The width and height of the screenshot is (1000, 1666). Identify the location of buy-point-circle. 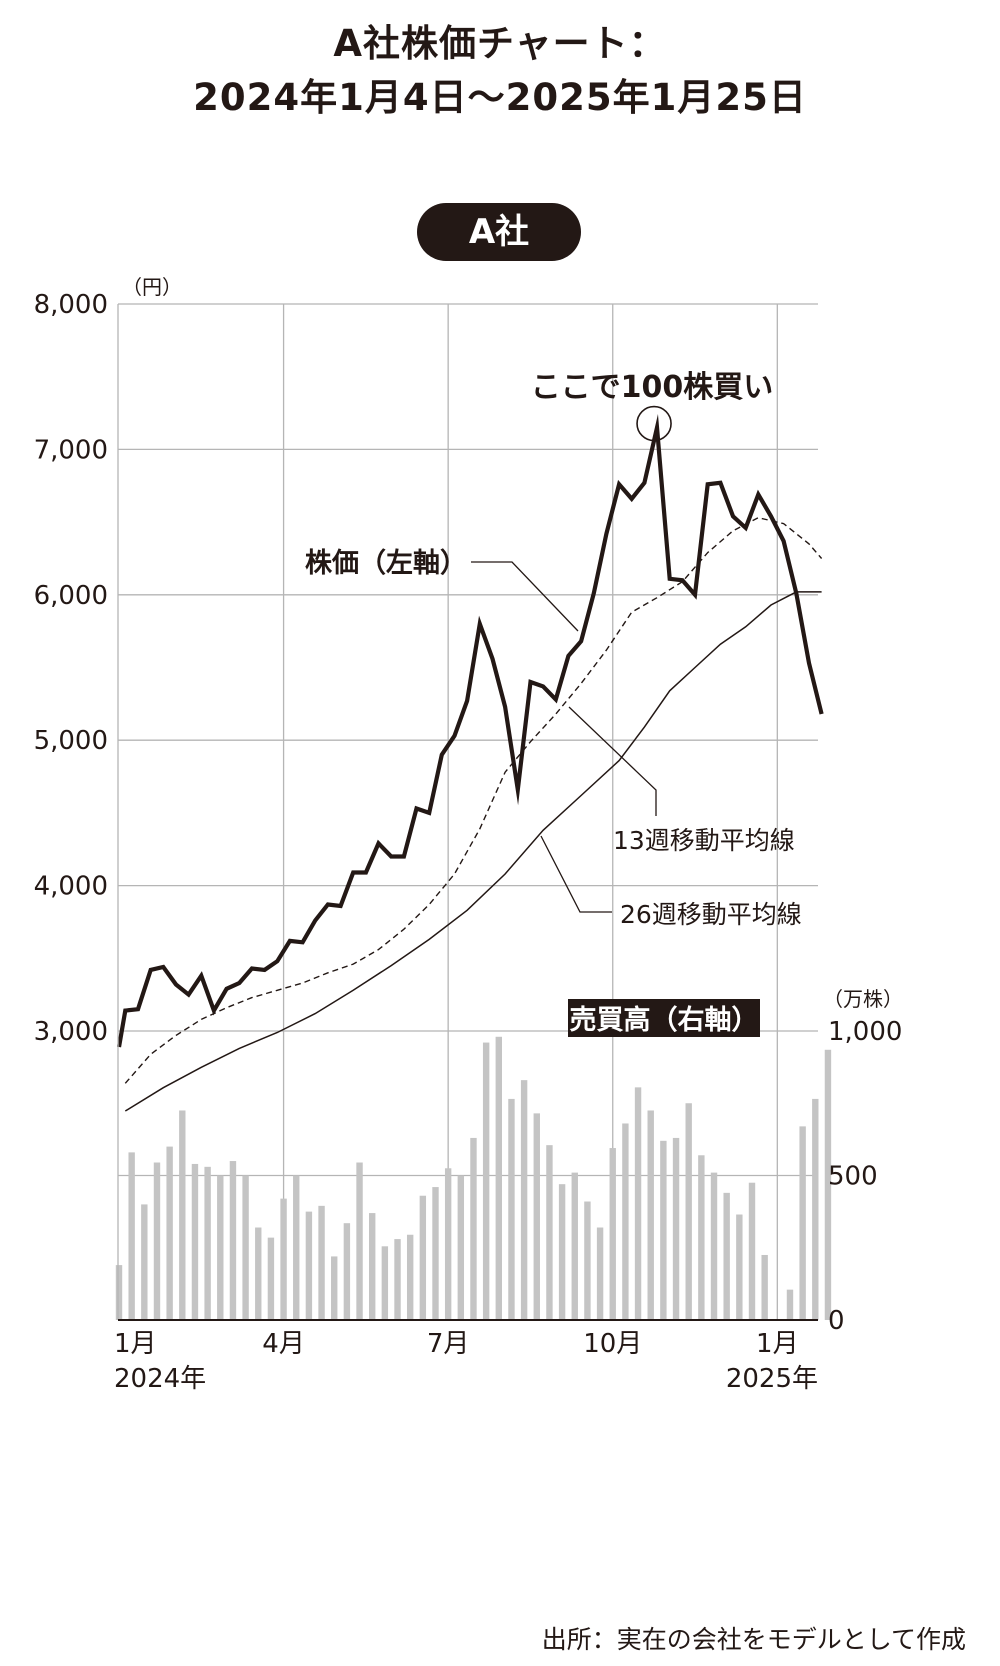
(654, 423).